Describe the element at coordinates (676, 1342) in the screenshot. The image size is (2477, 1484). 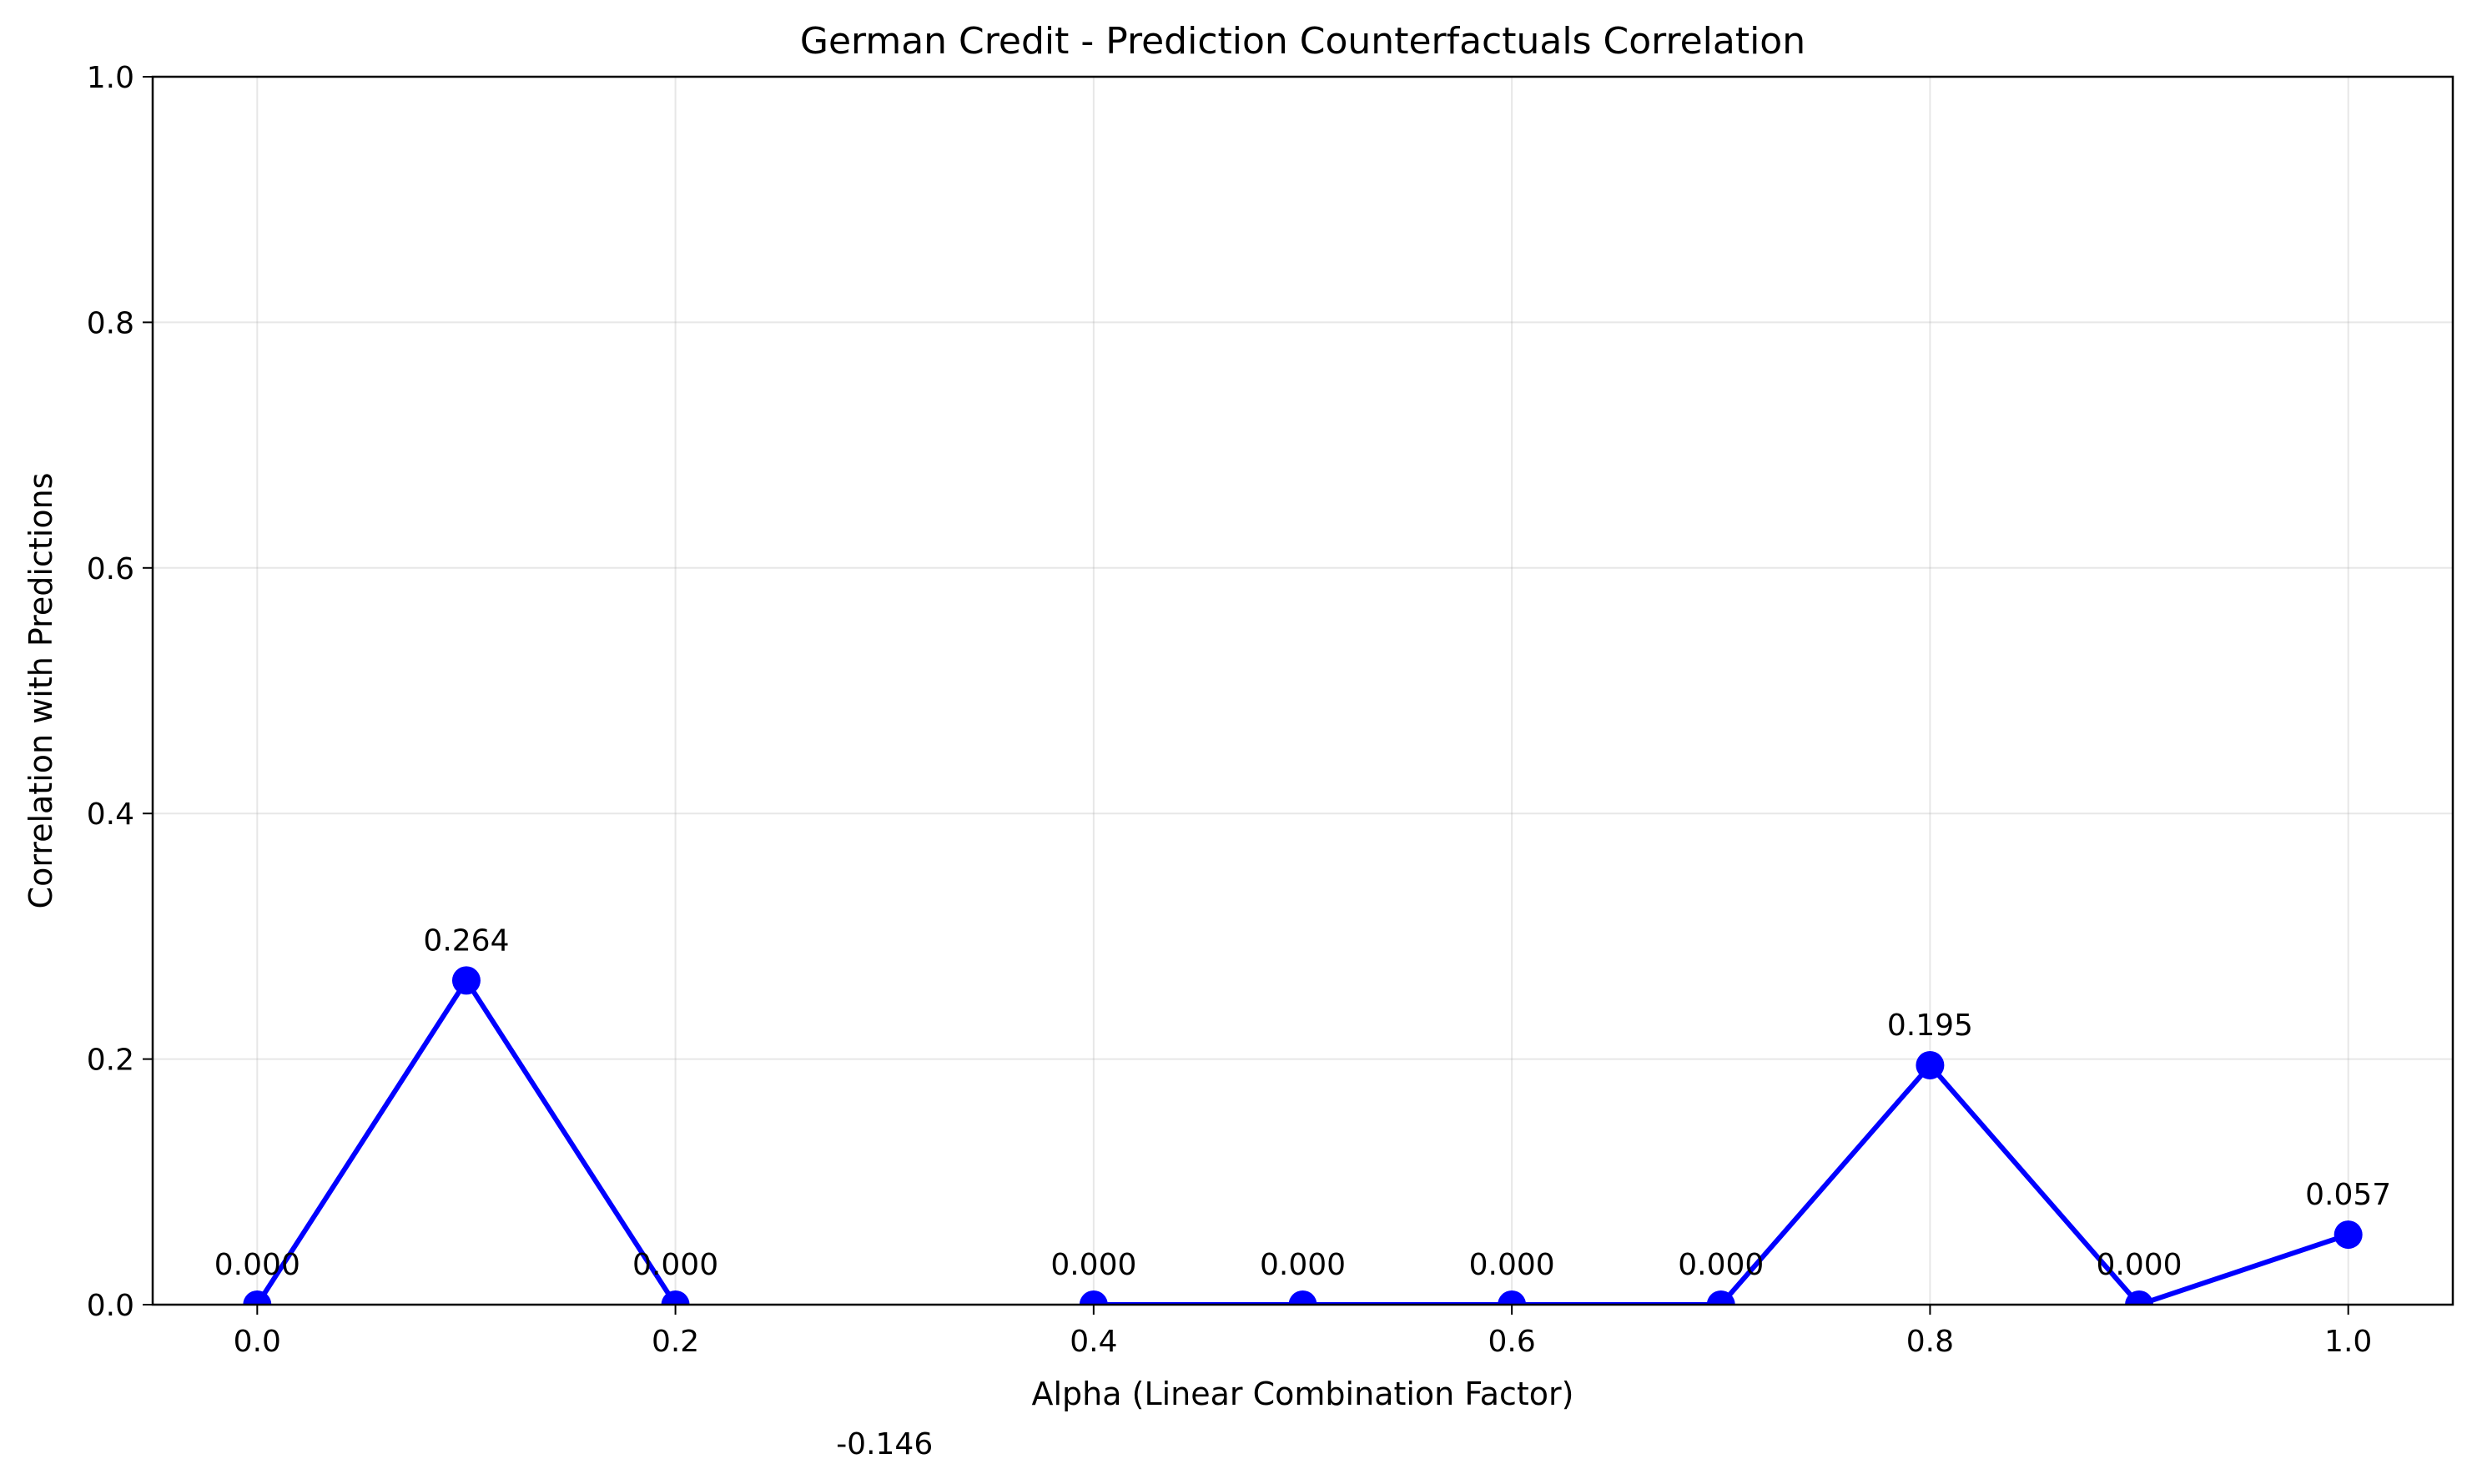
I see `x-tick-label: 0.2` at that location.